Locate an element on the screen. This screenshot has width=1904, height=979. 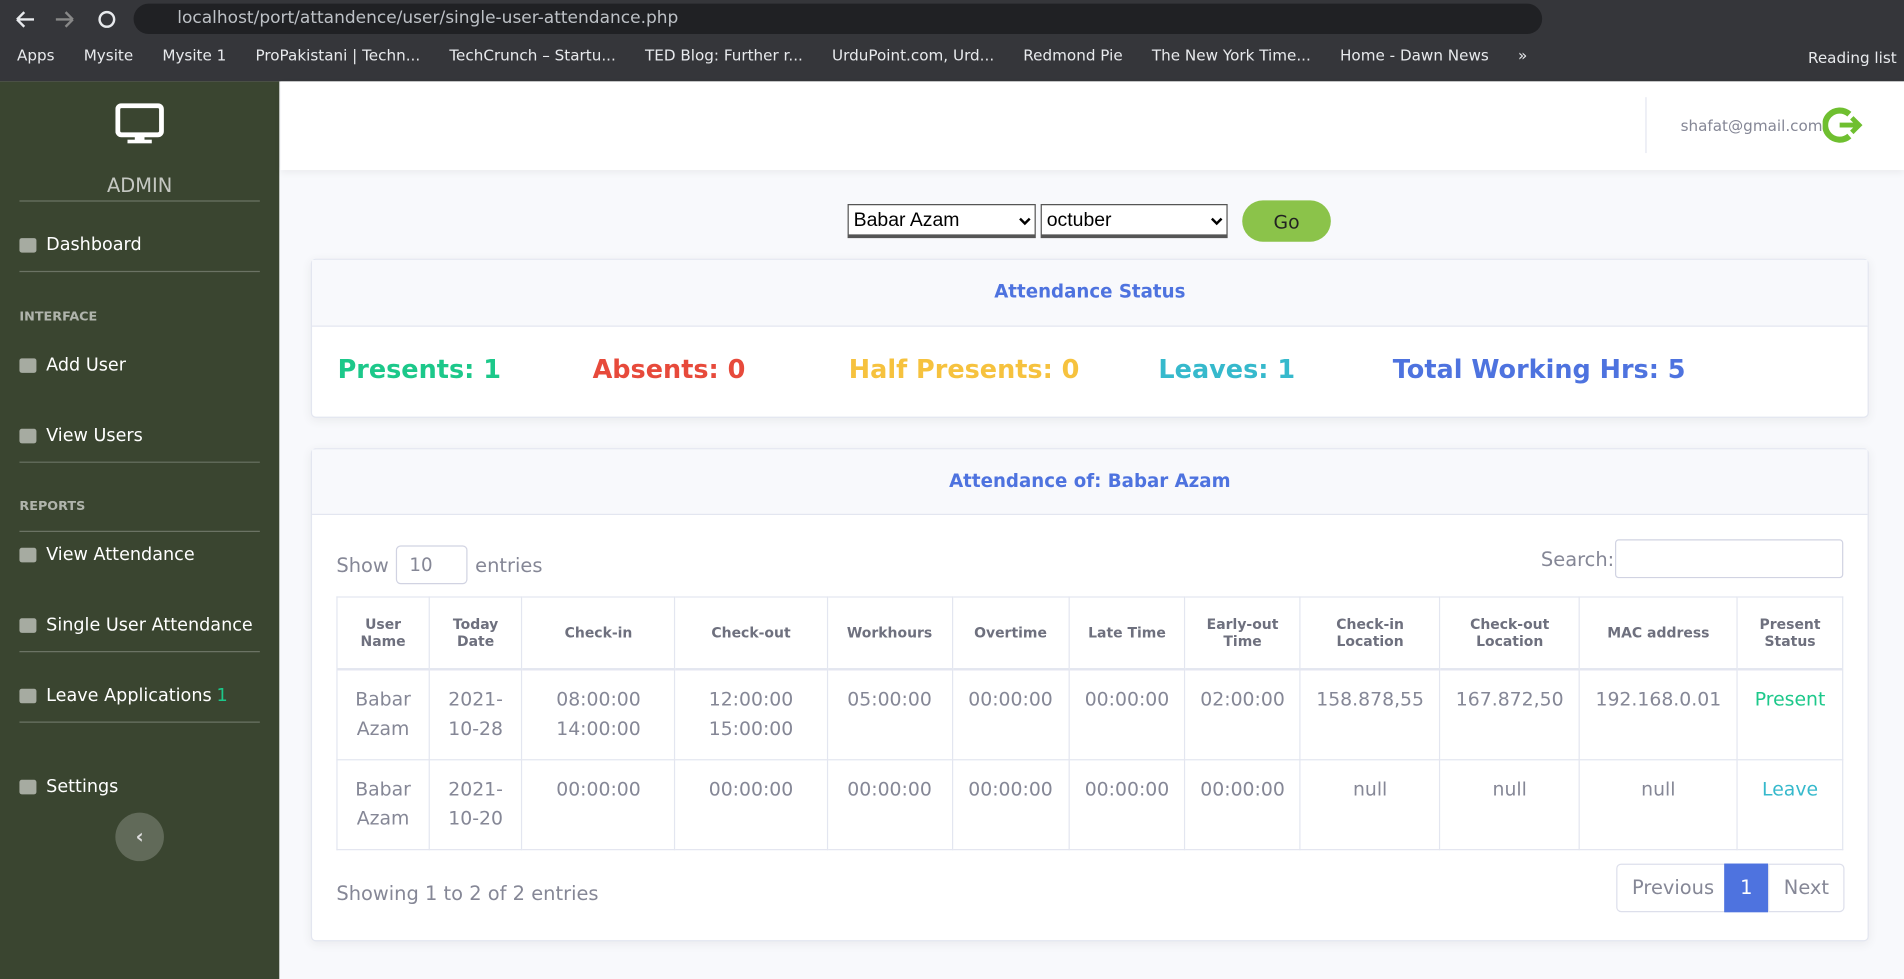
cell: Babar Azam is located at coordinates (383, 805).